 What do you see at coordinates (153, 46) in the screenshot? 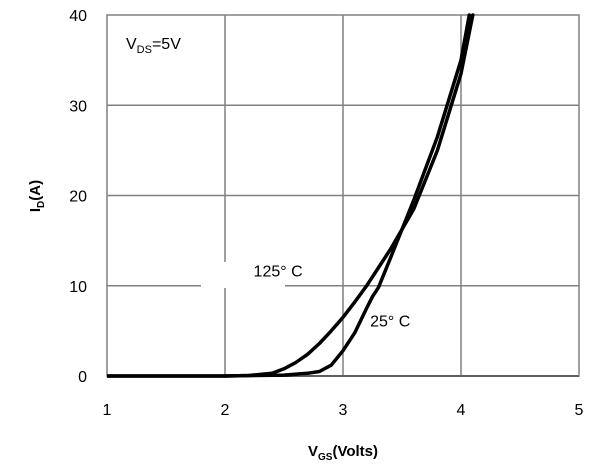
I see `condition-label: VDS=5V` at bounding box center [153, 46].